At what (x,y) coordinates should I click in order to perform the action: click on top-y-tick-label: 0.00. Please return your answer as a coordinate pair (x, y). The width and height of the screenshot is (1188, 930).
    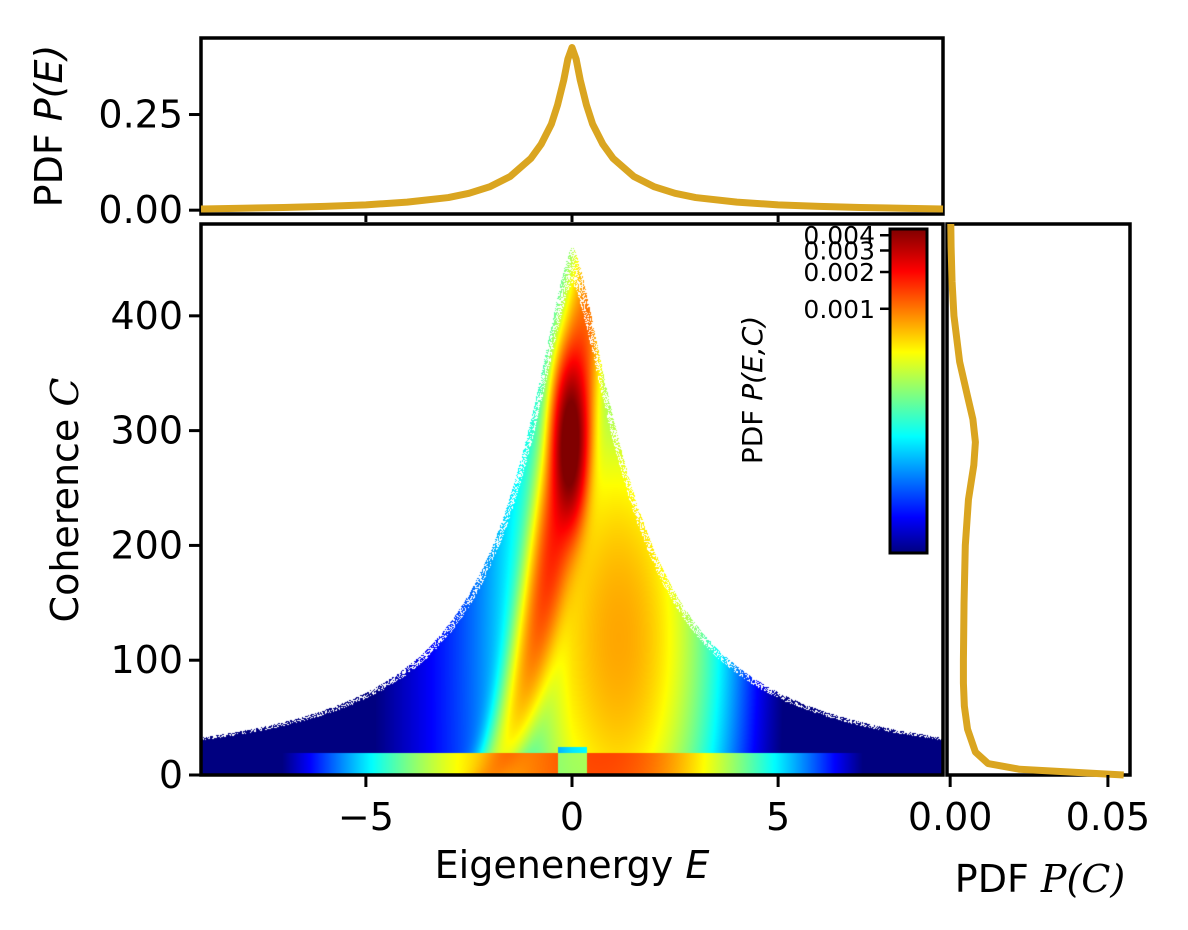
    Looking at the image, I should click on (140, 210).